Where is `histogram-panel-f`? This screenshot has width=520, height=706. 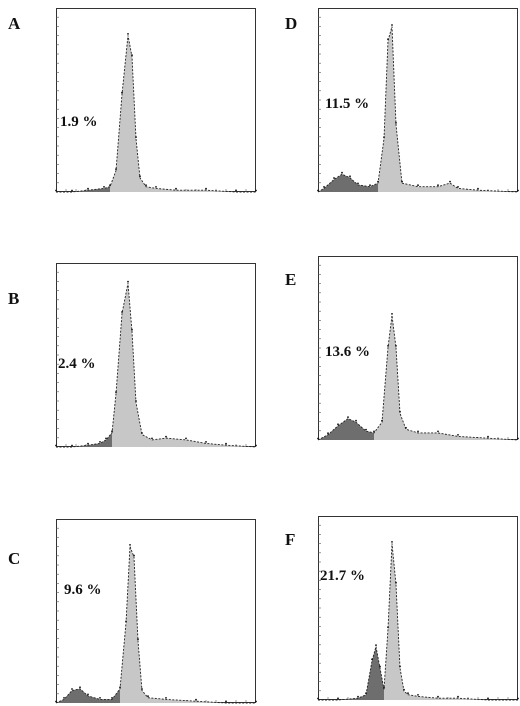 histogram-panel-f is located at coordinates (418, 608).